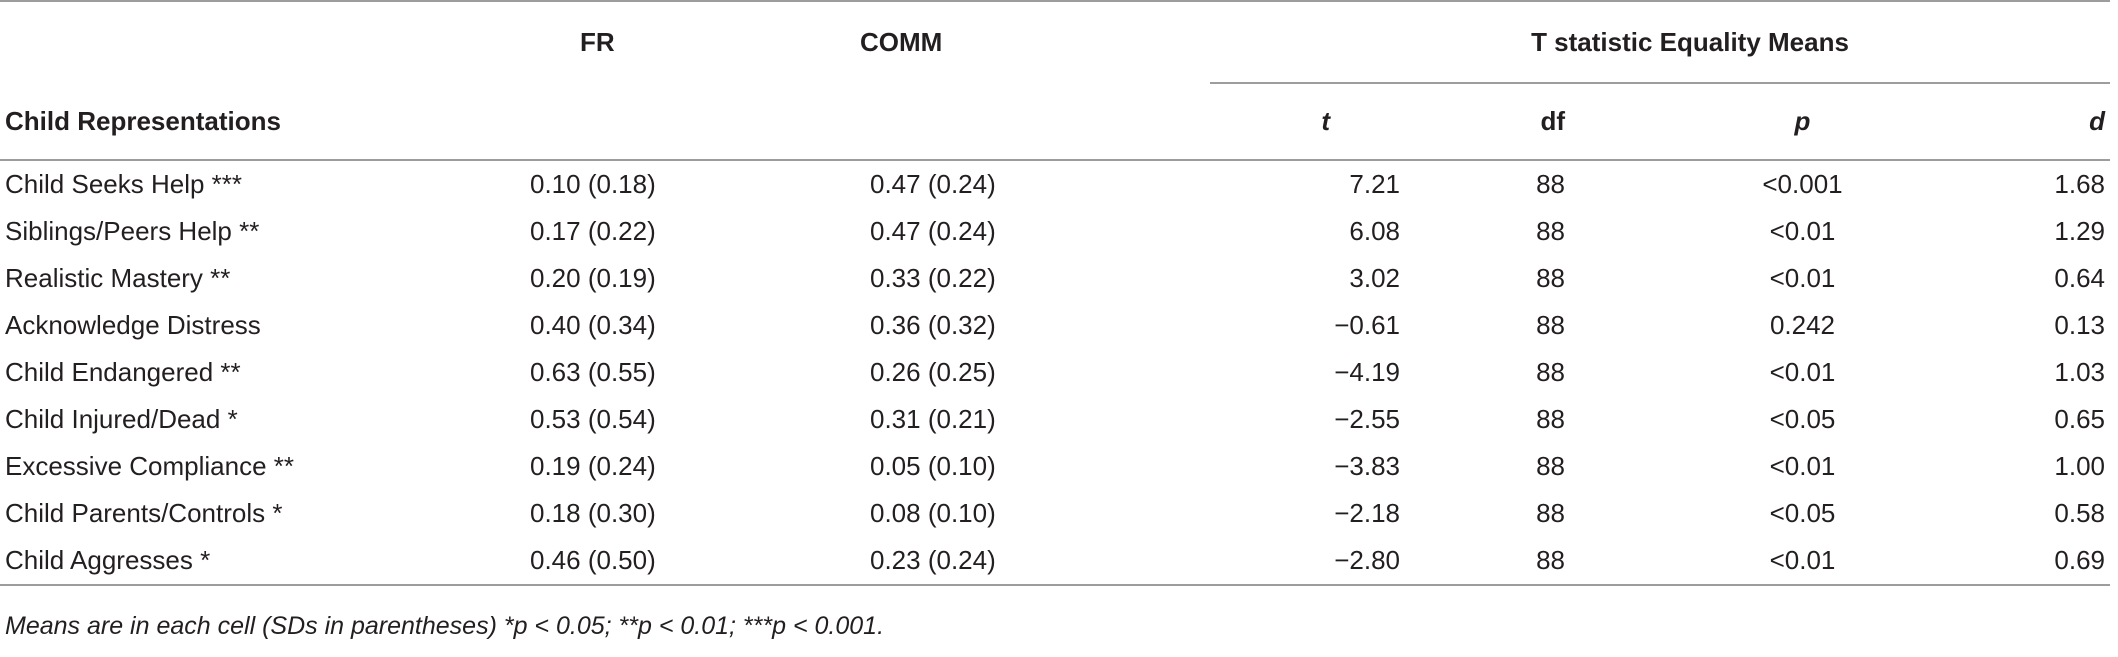 The width and height of the screenshot is (2118, 657). I want to click on cell-t: 7.21, so click(1374, 184).